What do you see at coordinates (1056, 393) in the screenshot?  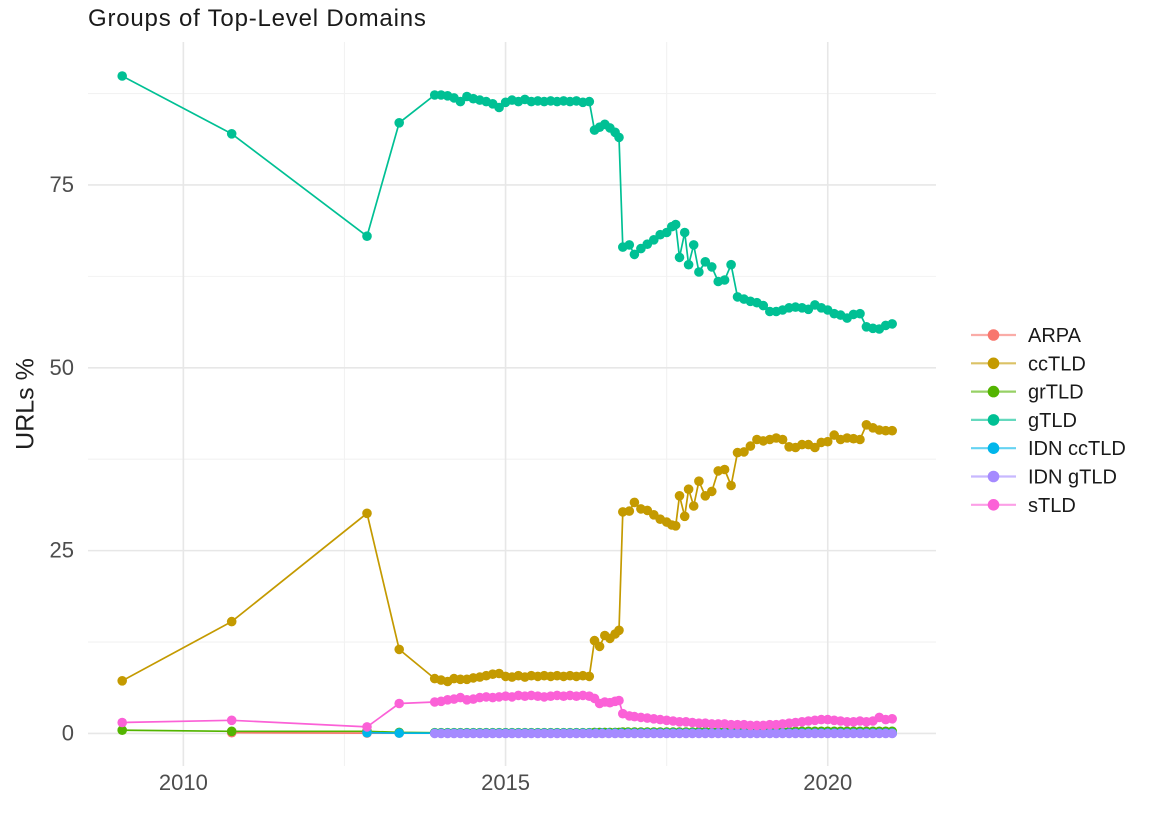 I see `legend-label: grTLD` at bounding box center [1056, 393].